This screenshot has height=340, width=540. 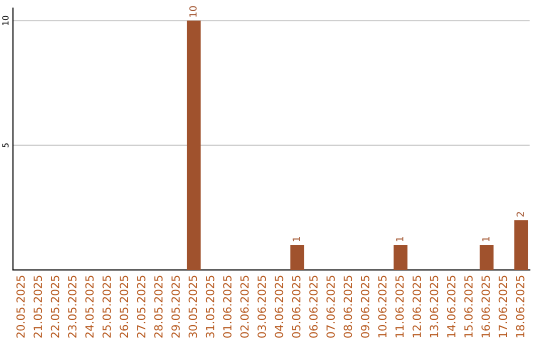 I want to click on x-tick-label: 15.06.2025, so click(x=468, y=307).